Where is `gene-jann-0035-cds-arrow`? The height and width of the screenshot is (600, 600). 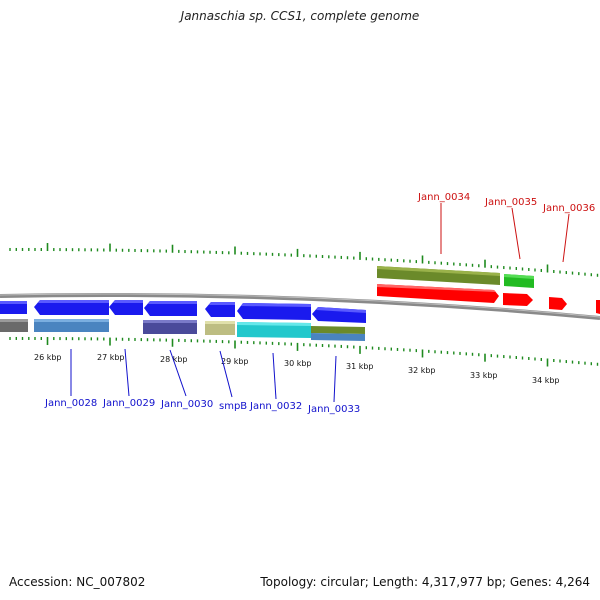
gene-jann-0035-cds-arrow is located at coordinates (518, 299).